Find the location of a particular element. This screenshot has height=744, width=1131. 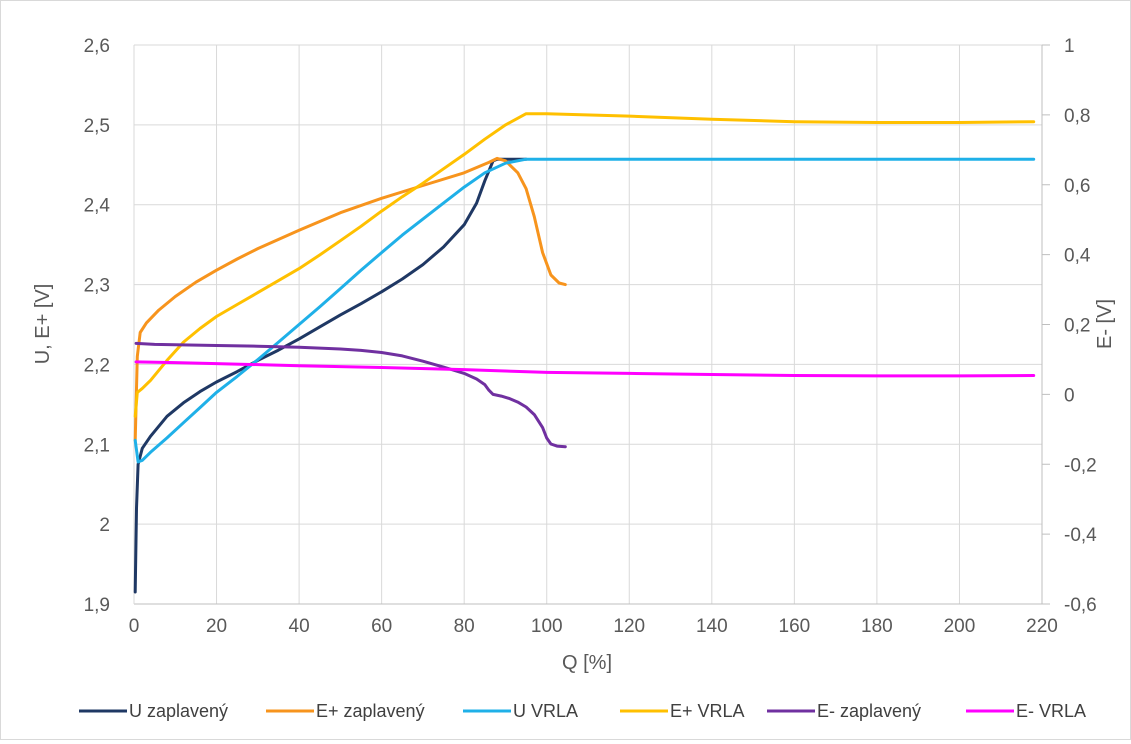

x-tick-label: 160 is located at coordinates (795, 626).